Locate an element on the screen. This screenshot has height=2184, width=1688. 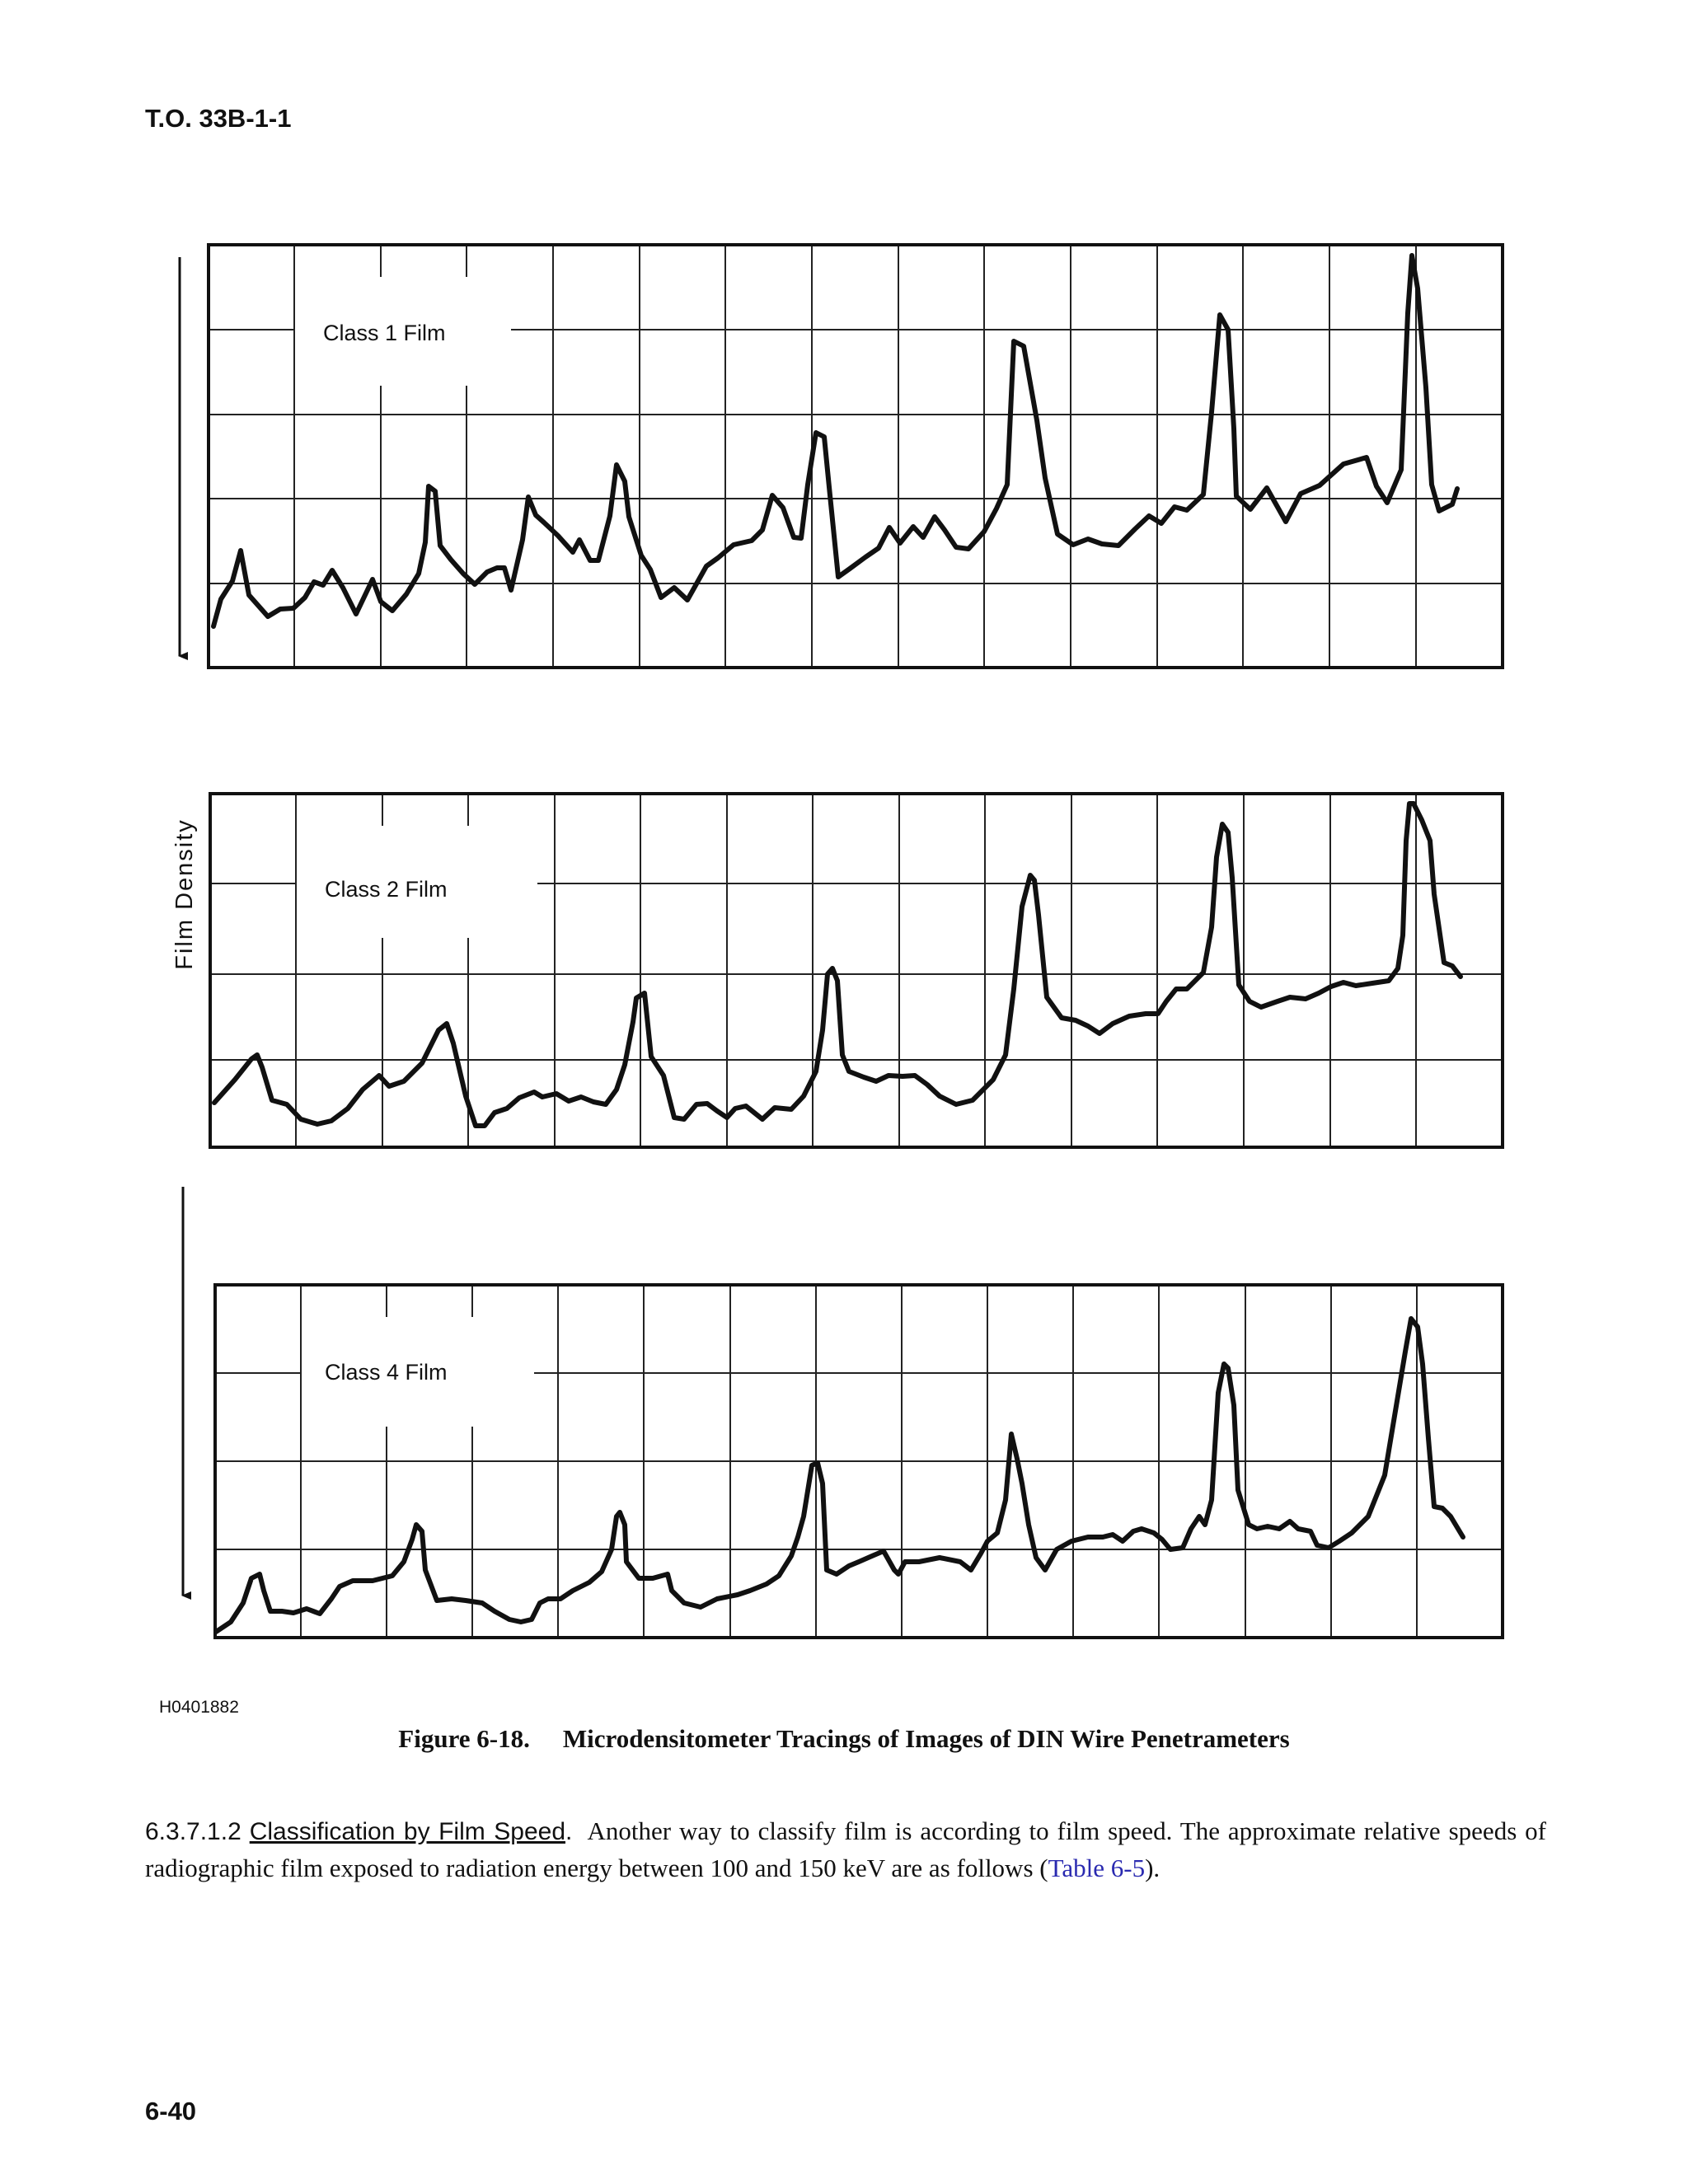
panel-class-4: Class 4 Film is located at coordinates (859, 1461).